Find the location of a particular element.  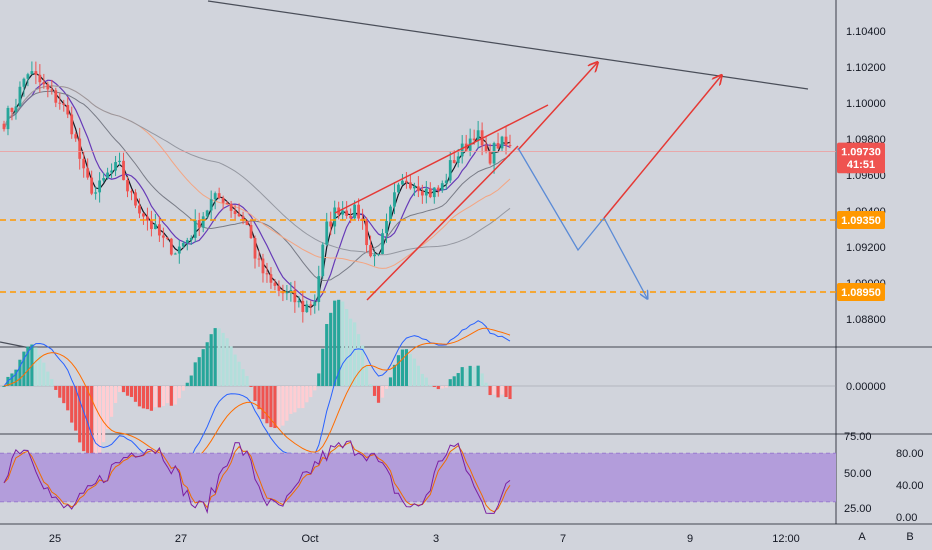

log-scale-button: B is located at coordinates (909, 537).